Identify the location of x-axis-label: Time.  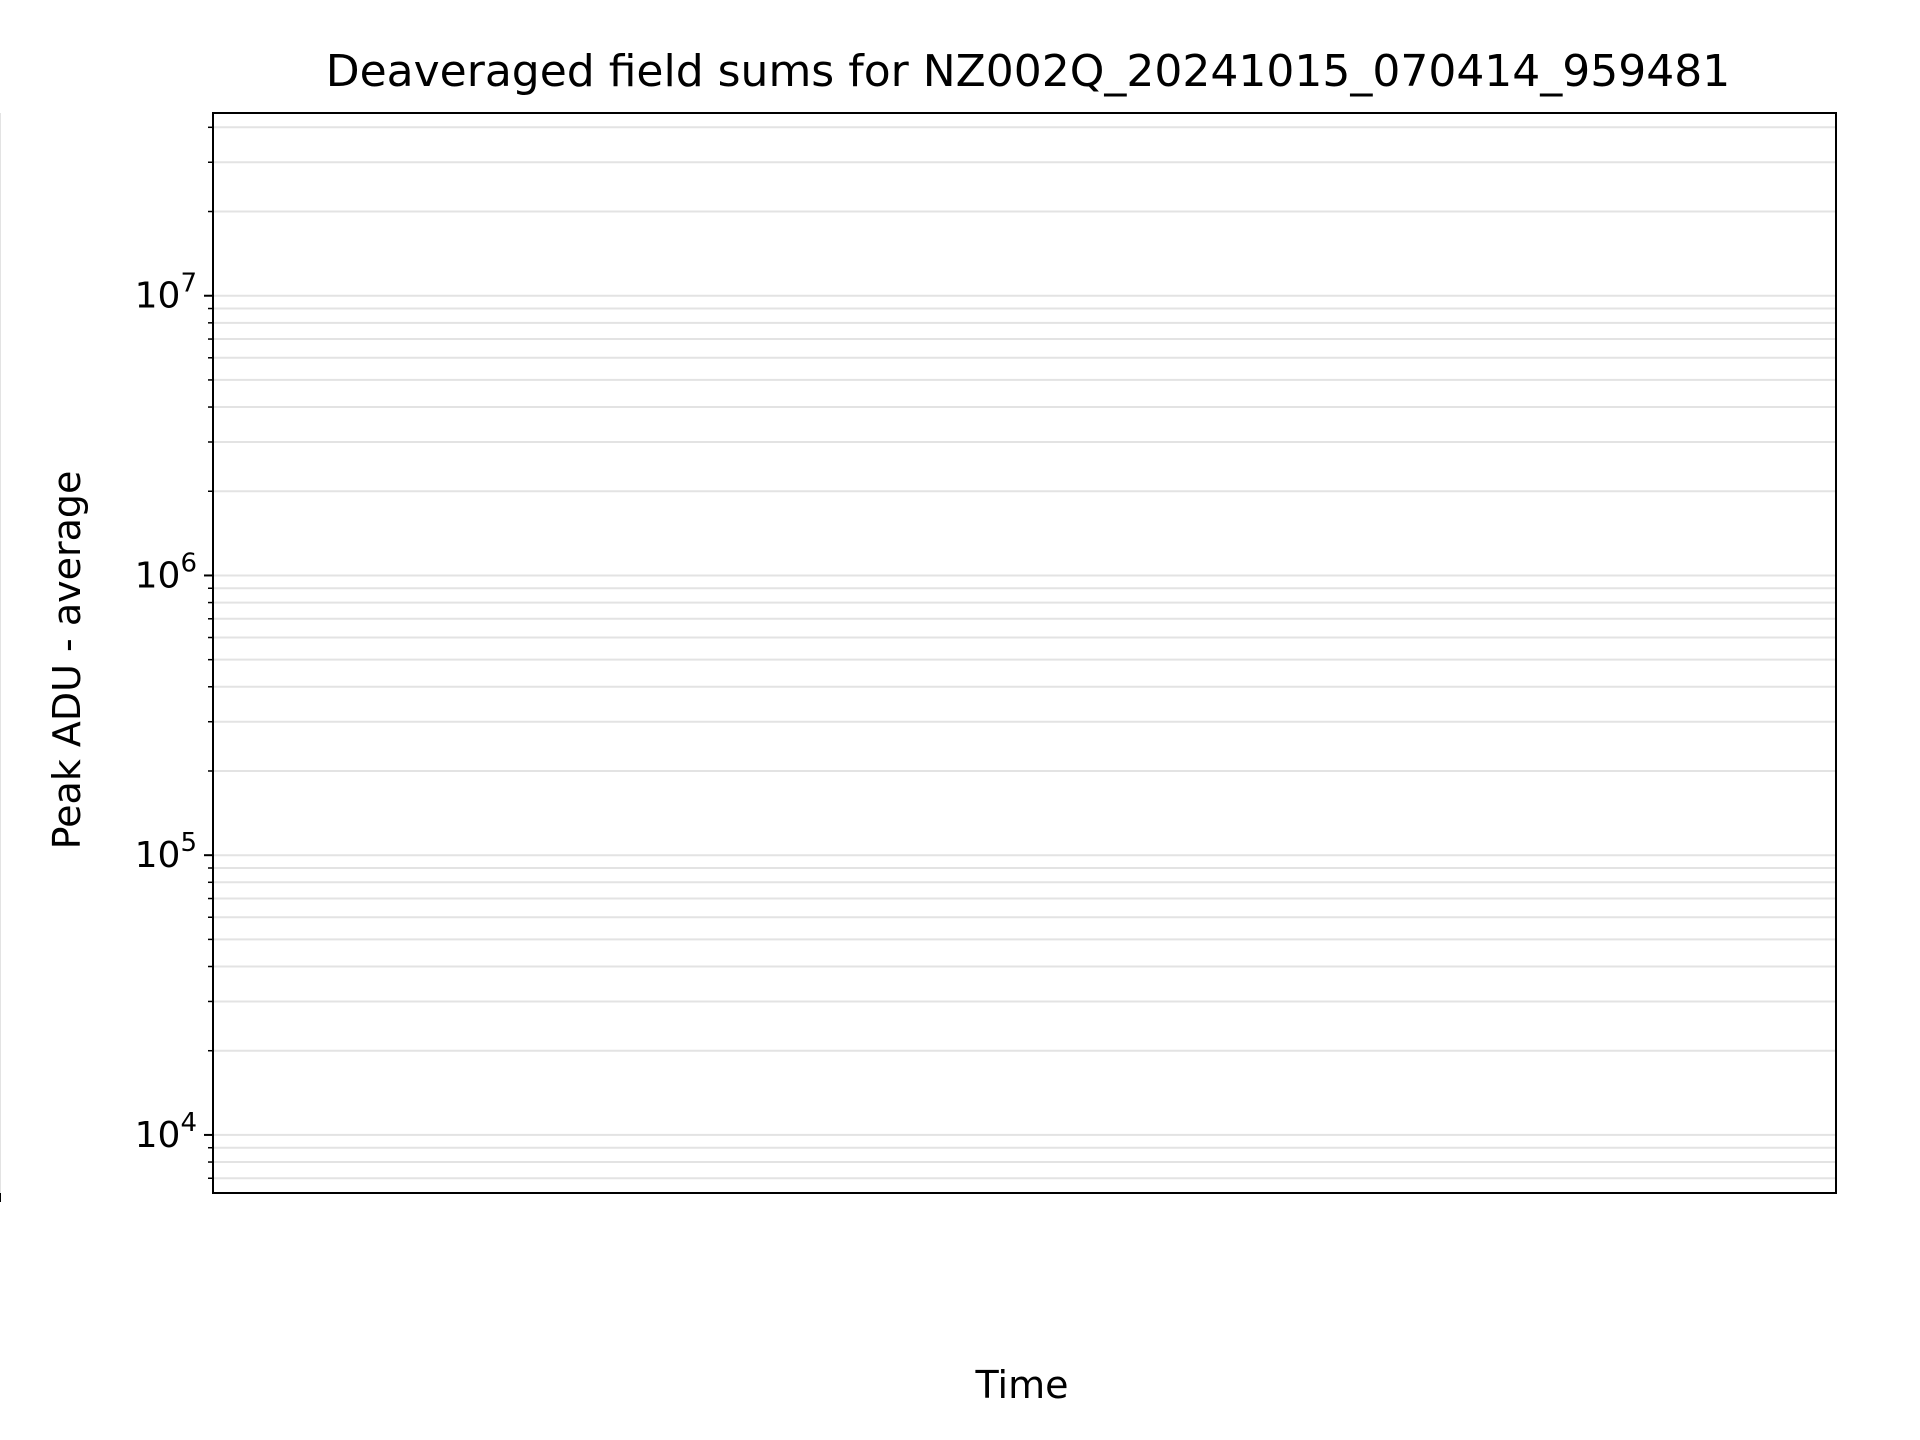
(1022, 1385).